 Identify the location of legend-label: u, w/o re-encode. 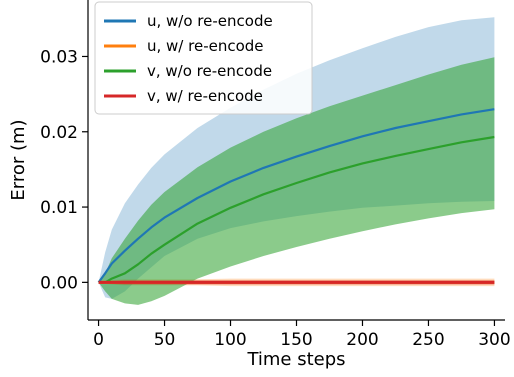
(210, 21).